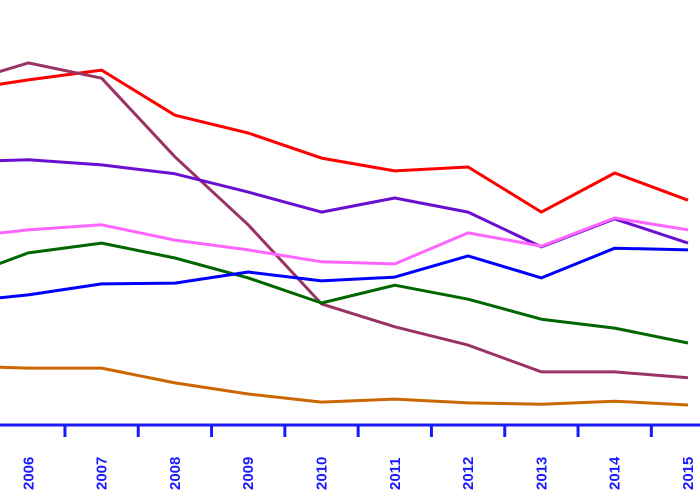 Image resolution: width=700 pixels, height=500 pixels. I want to click on x-tick-label: 2010, so click(322, 473).